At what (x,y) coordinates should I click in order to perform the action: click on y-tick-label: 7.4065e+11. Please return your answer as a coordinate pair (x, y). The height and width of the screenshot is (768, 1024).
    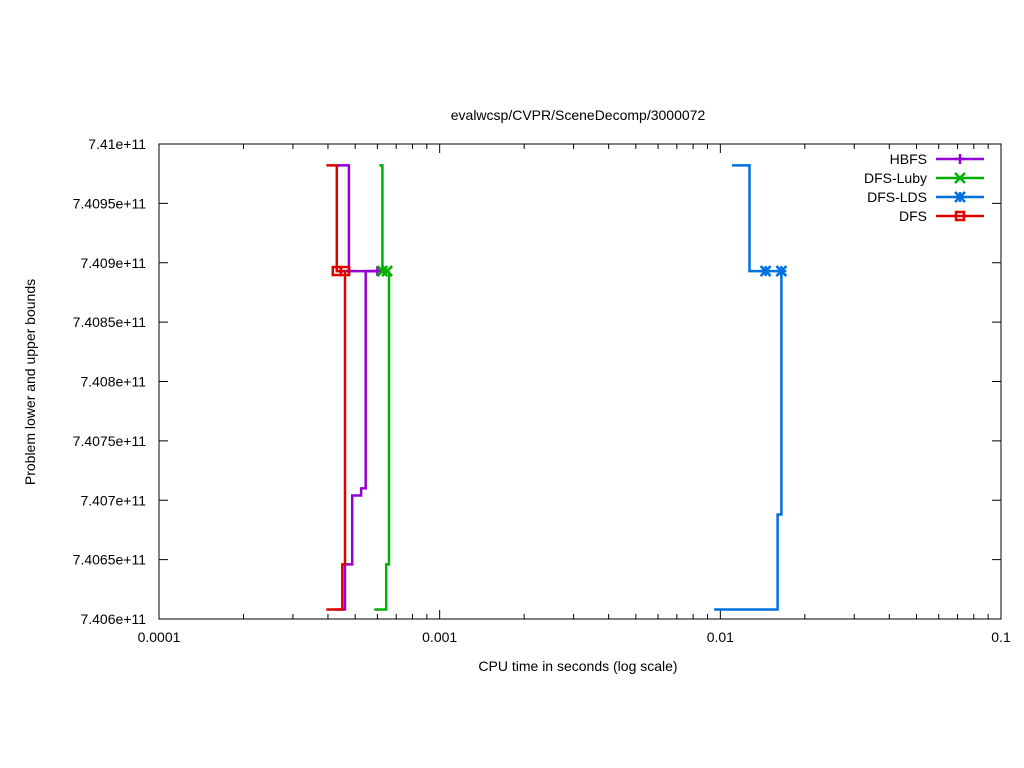
    Looking at the image, I should click on (110, 560).